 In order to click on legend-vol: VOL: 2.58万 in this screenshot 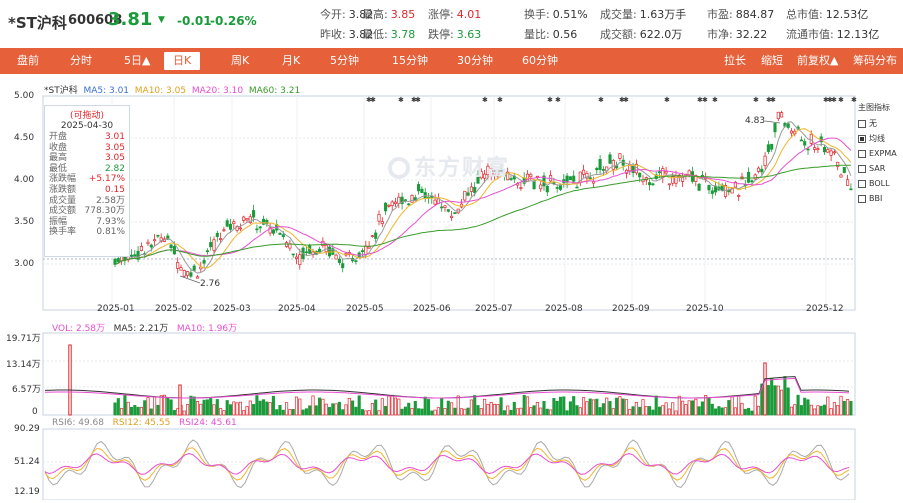, I will do `click(79, 329)`.